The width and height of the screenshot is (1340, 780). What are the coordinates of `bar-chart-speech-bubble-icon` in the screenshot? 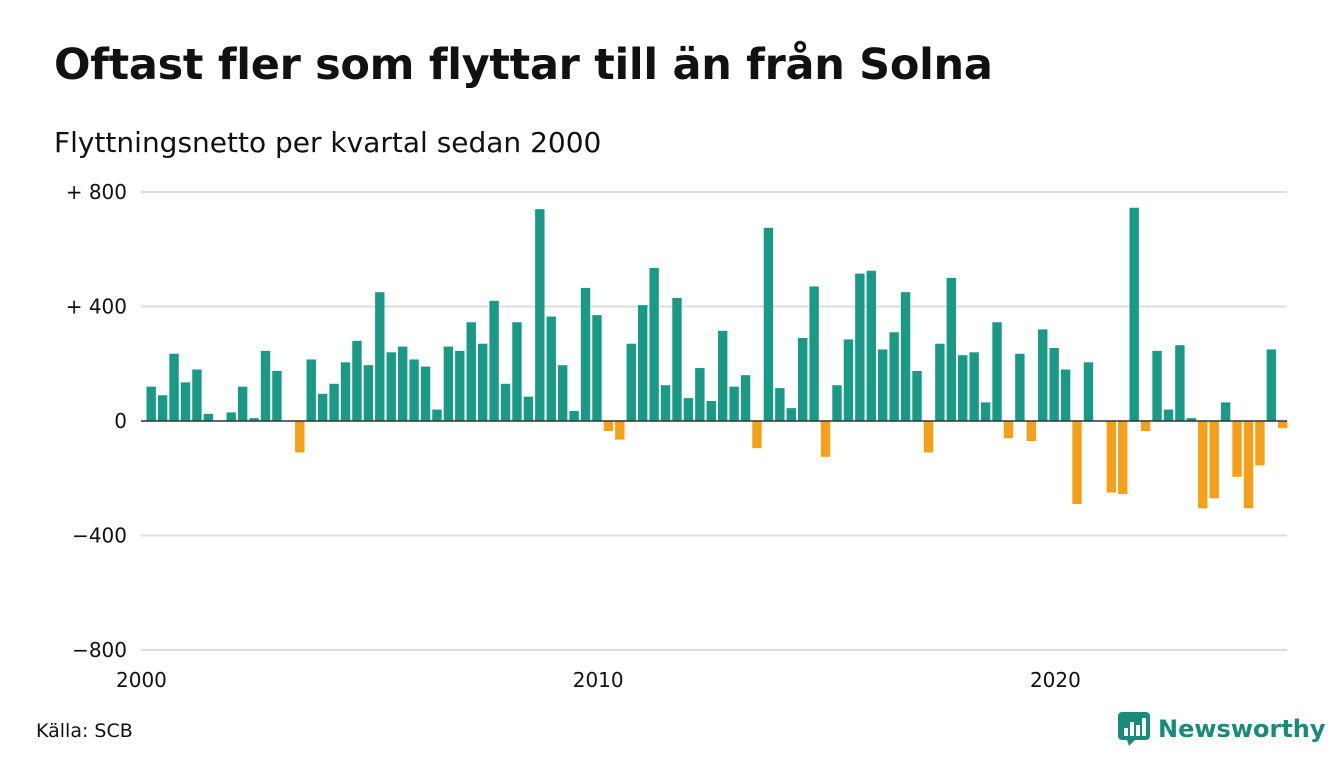 It's located at (1134, 729).